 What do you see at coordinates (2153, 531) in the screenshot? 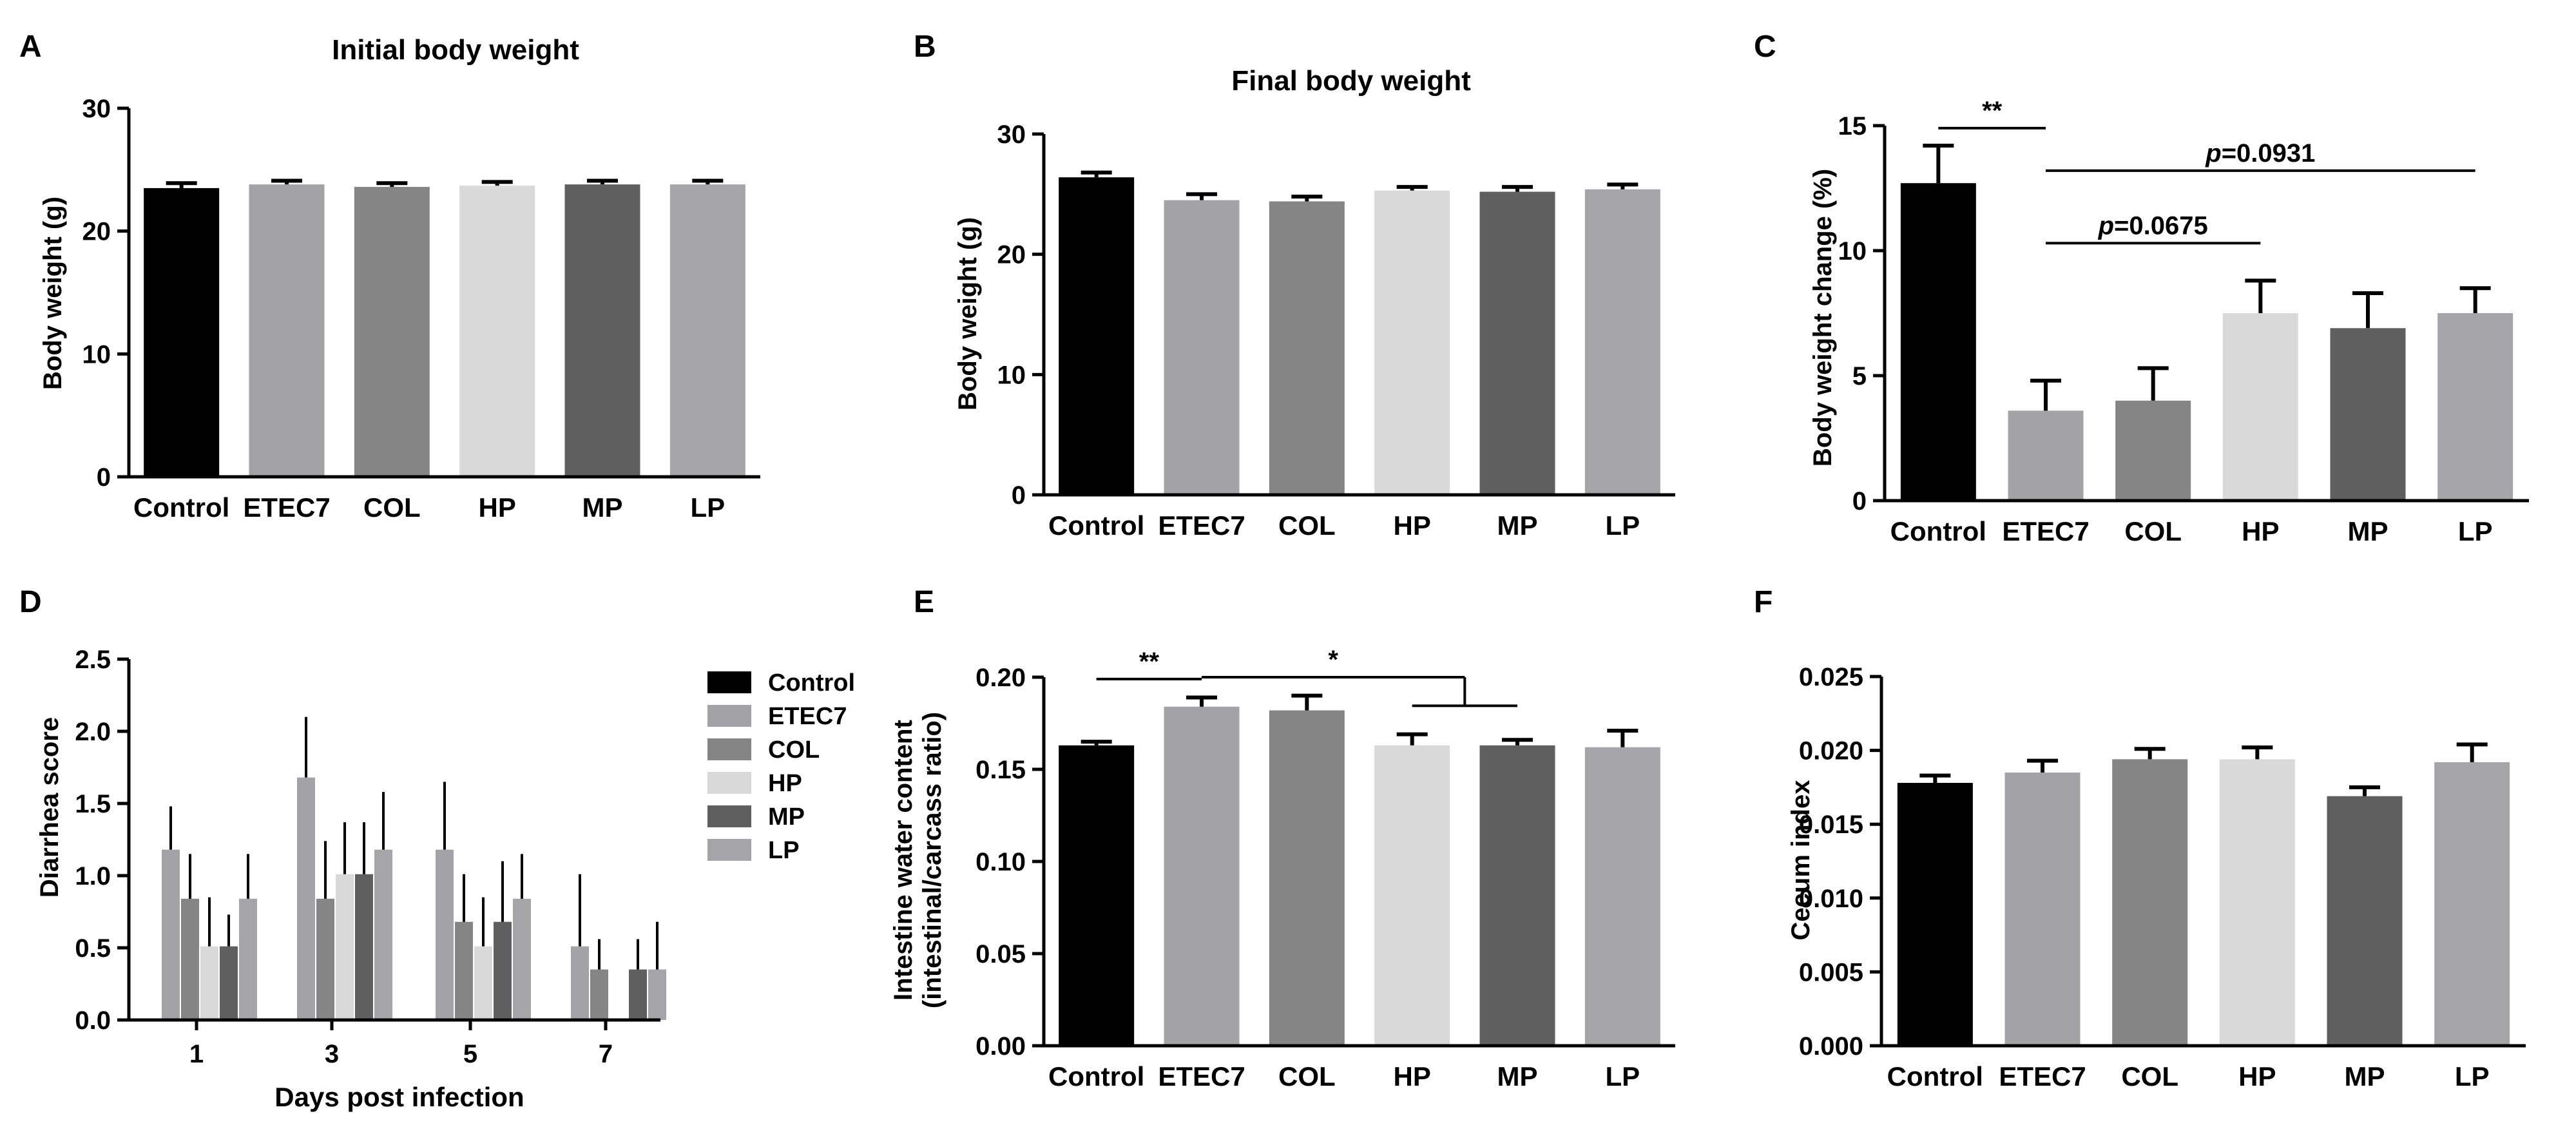
I see `x-tick-label-c-col: COL` at bounding box center [2153, 531].